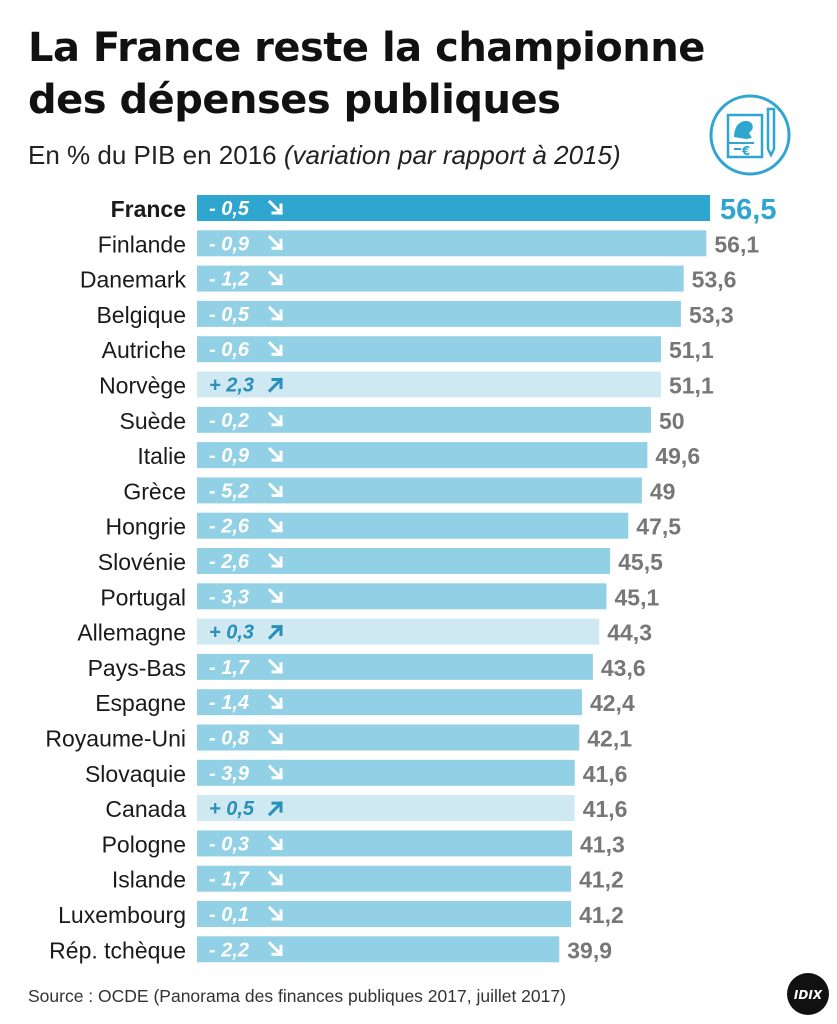  What do you see at coordinates (229, 950) in the screenshot?
I see `change-label: - 2,2` at bounding box center [229, 950].